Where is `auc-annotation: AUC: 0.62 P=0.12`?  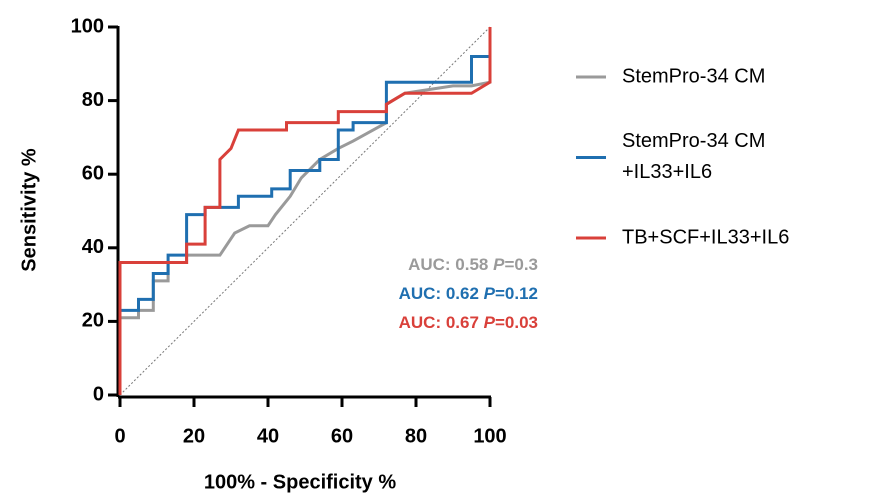
auc-annotation: AUC: 0.62 P=0.12 is located at coordinates (468, 293).